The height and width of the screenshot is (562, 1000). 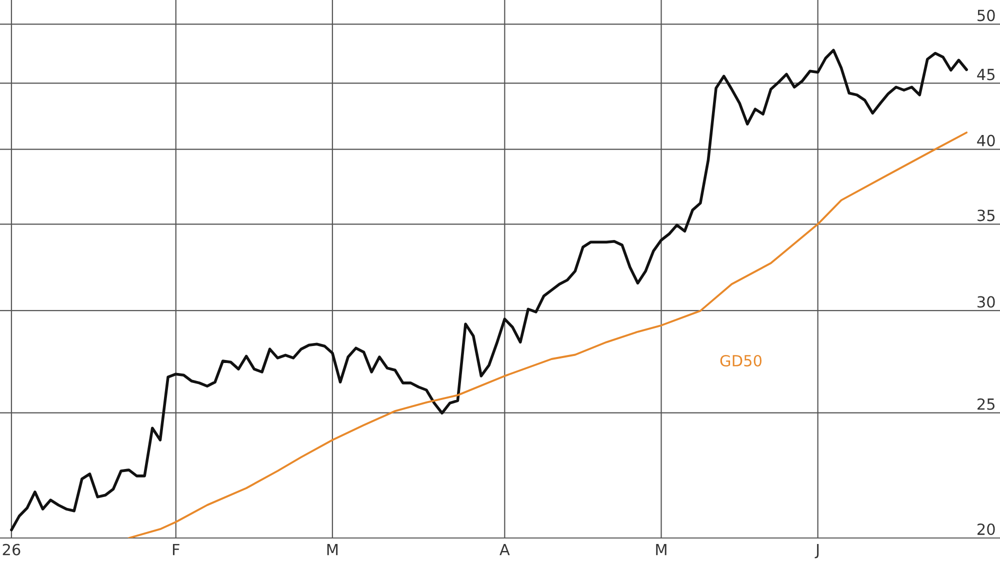 I want to click on text: GD50, so click(x=741, y=360).